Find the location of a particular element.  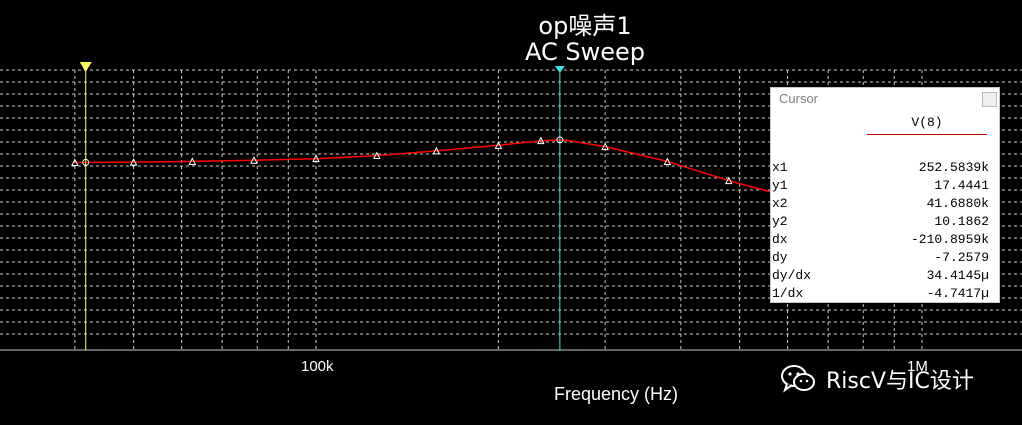

cursor-row-value: 34.4145µ is located at coordinates (957, 275).